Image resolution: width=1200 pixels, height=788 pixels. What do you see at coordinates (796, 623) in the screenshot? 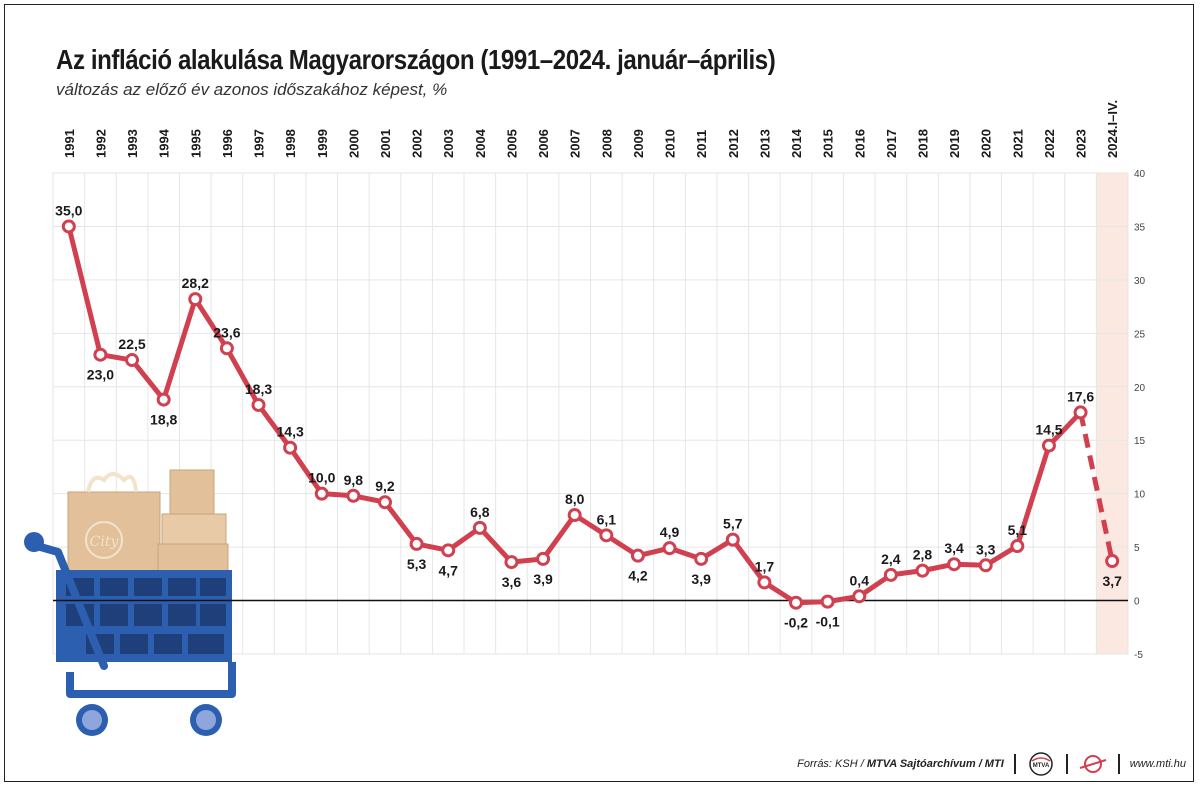
I see `data-label: -0,2` at bounding box center [796, 623].